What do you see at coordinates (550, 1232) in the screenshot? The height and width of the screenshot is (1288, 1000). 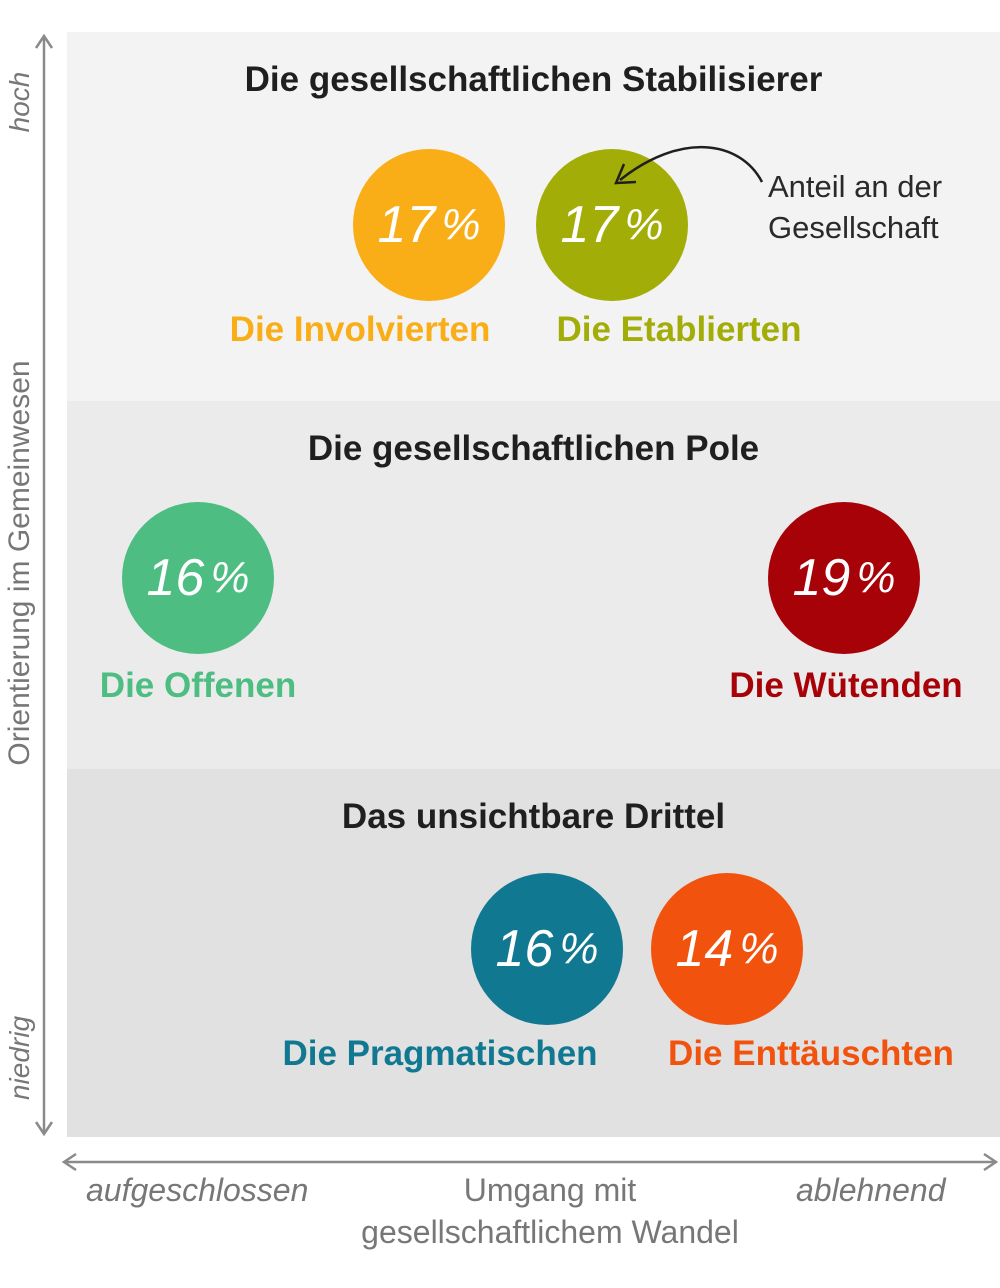 I see `x-axis-title-line-2: gesellschaftlichem Wandel` at bounding box center [550, 1232].